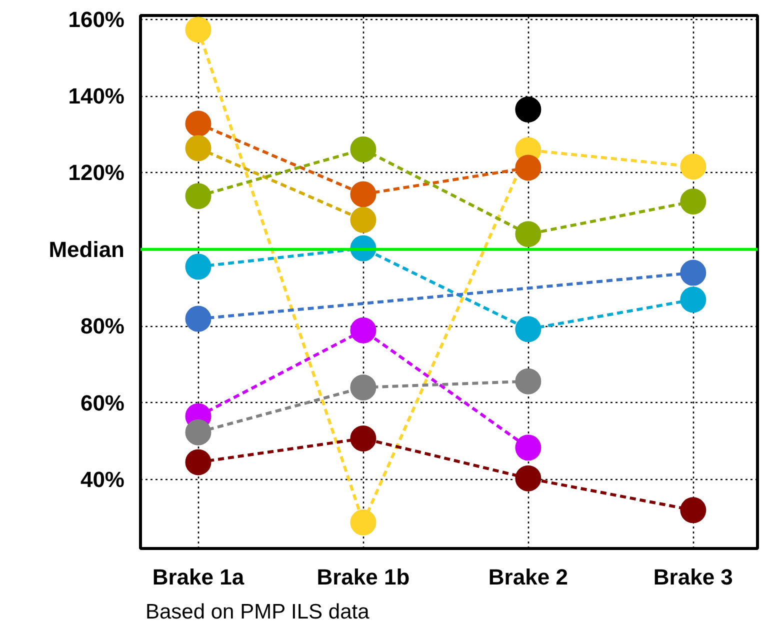 The width and height of the screenshot is (769, 629). Describe the element at coordinates (102, 479) in the screenshot. I see `y-tick-label: 40%` at that location.